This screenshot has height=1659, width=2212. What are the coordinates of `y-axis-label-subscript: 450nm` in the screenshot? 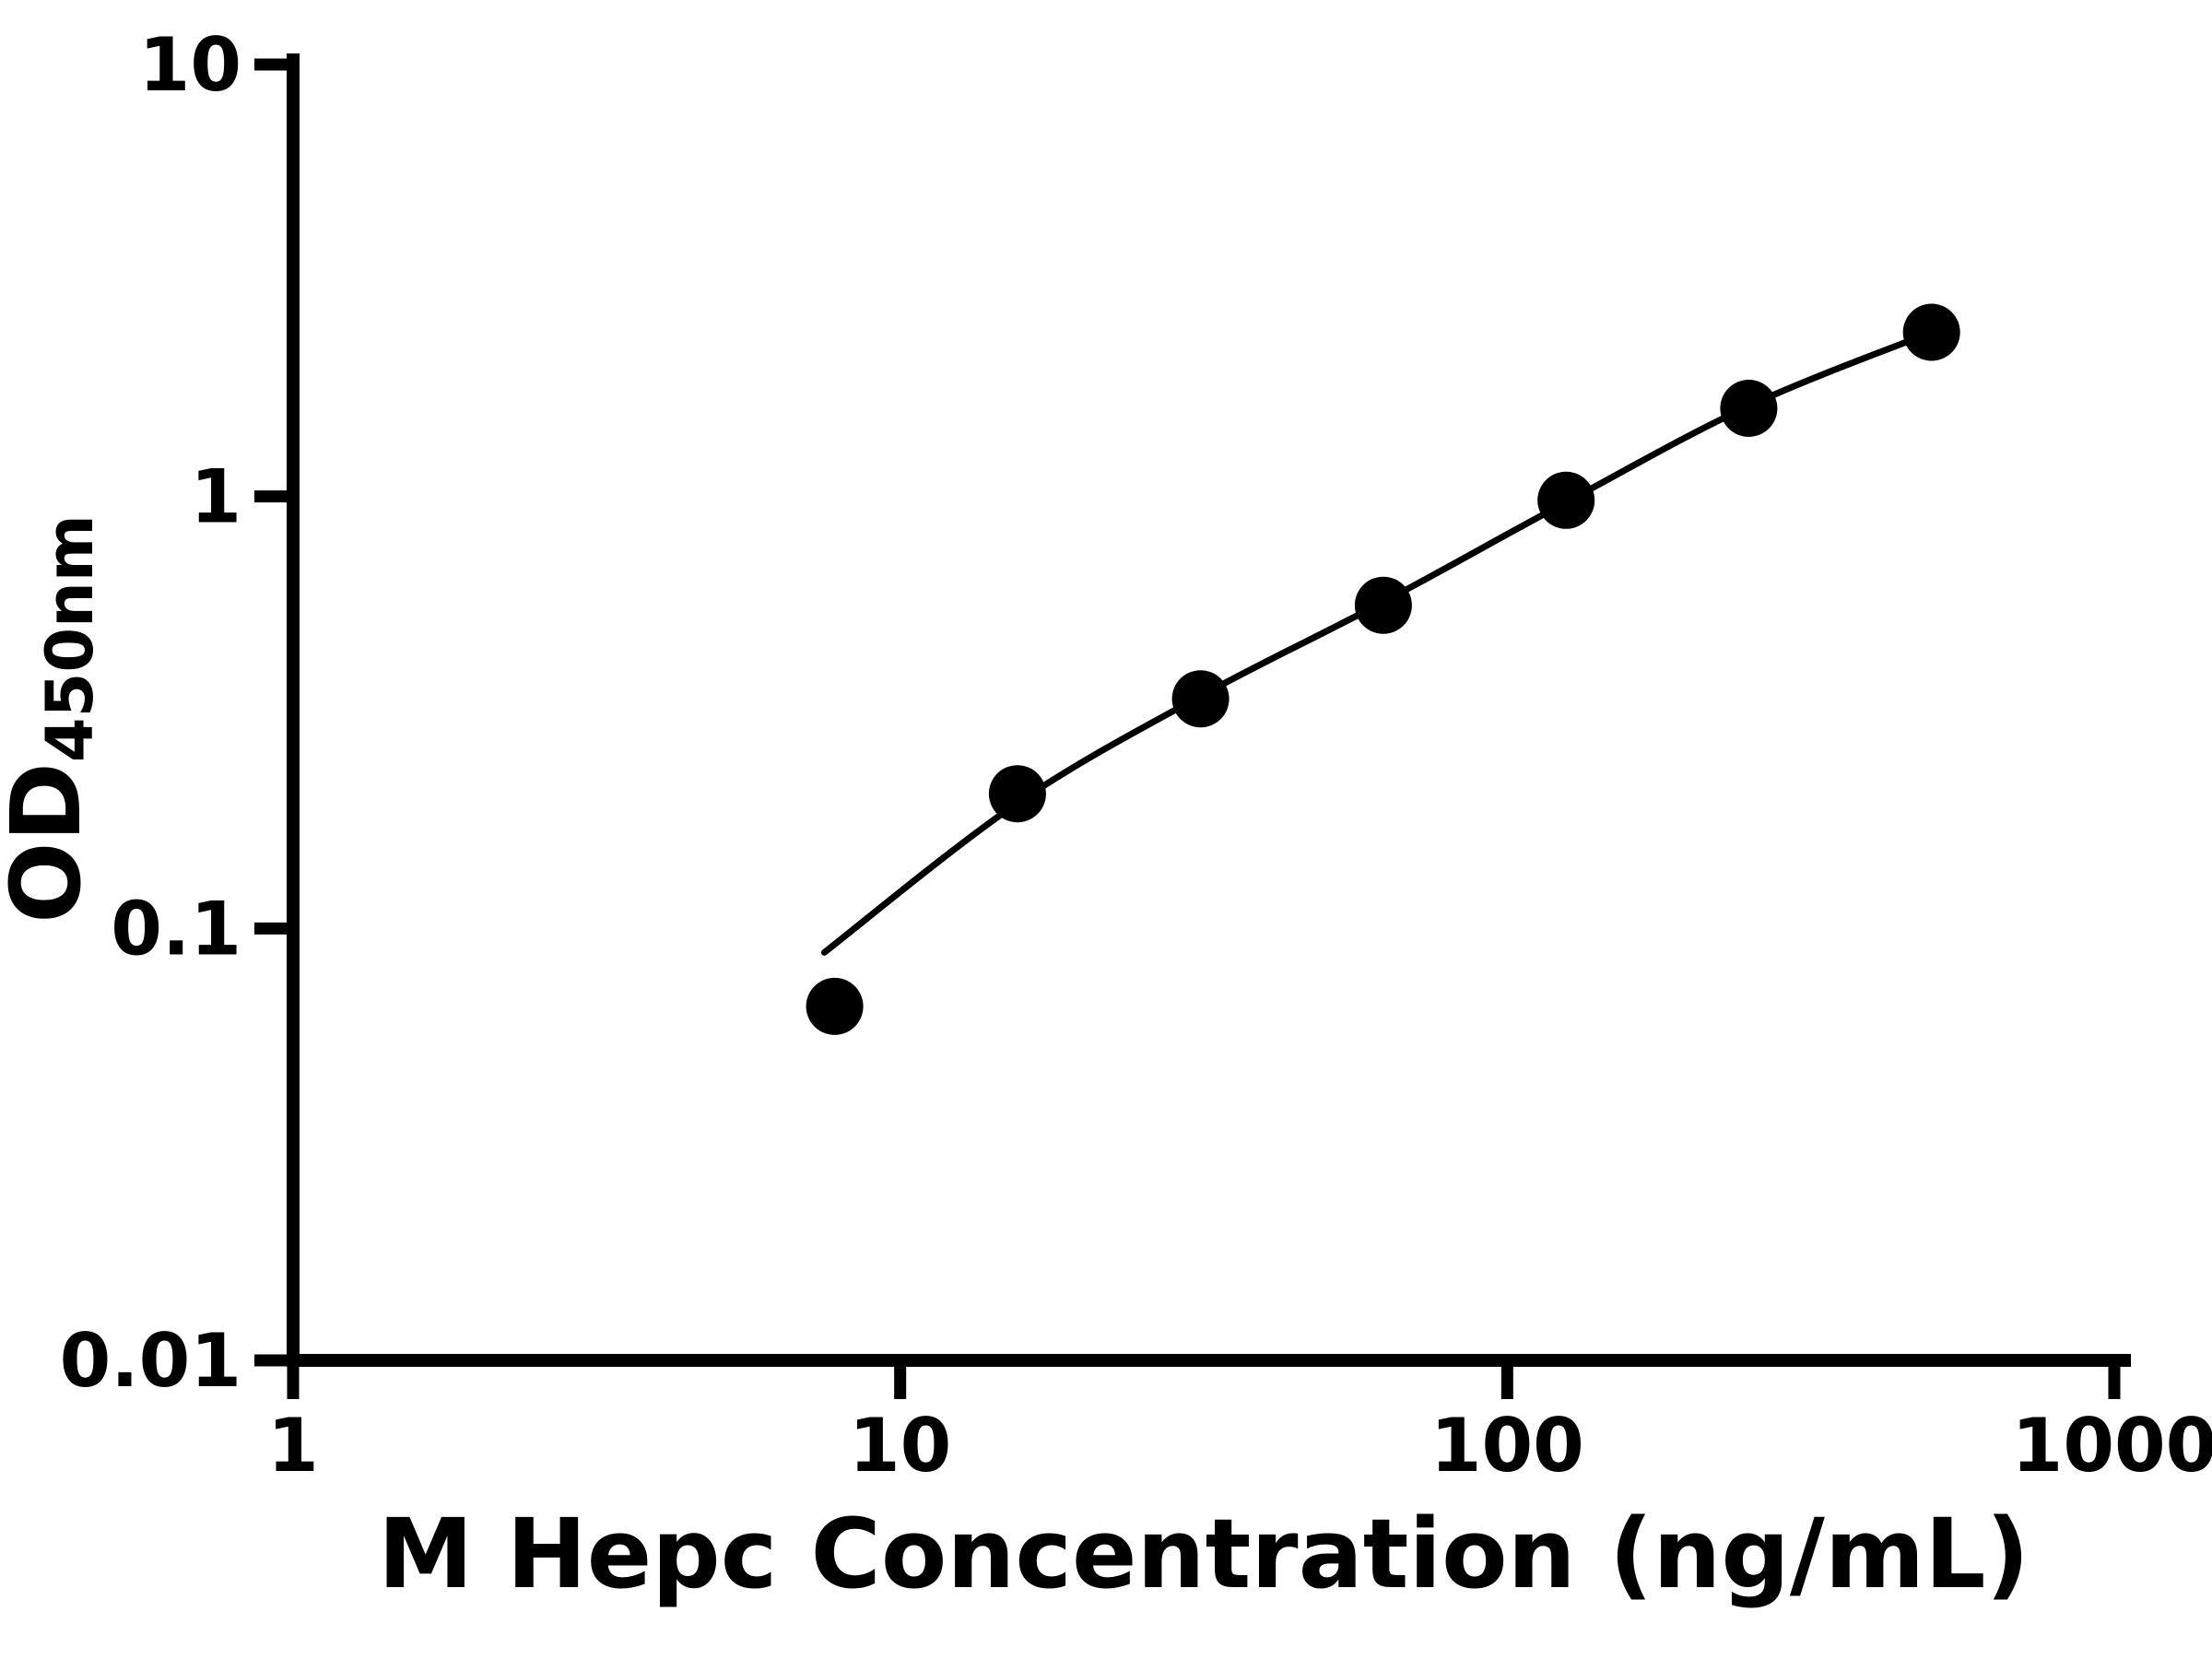 It's located at (70, 638).